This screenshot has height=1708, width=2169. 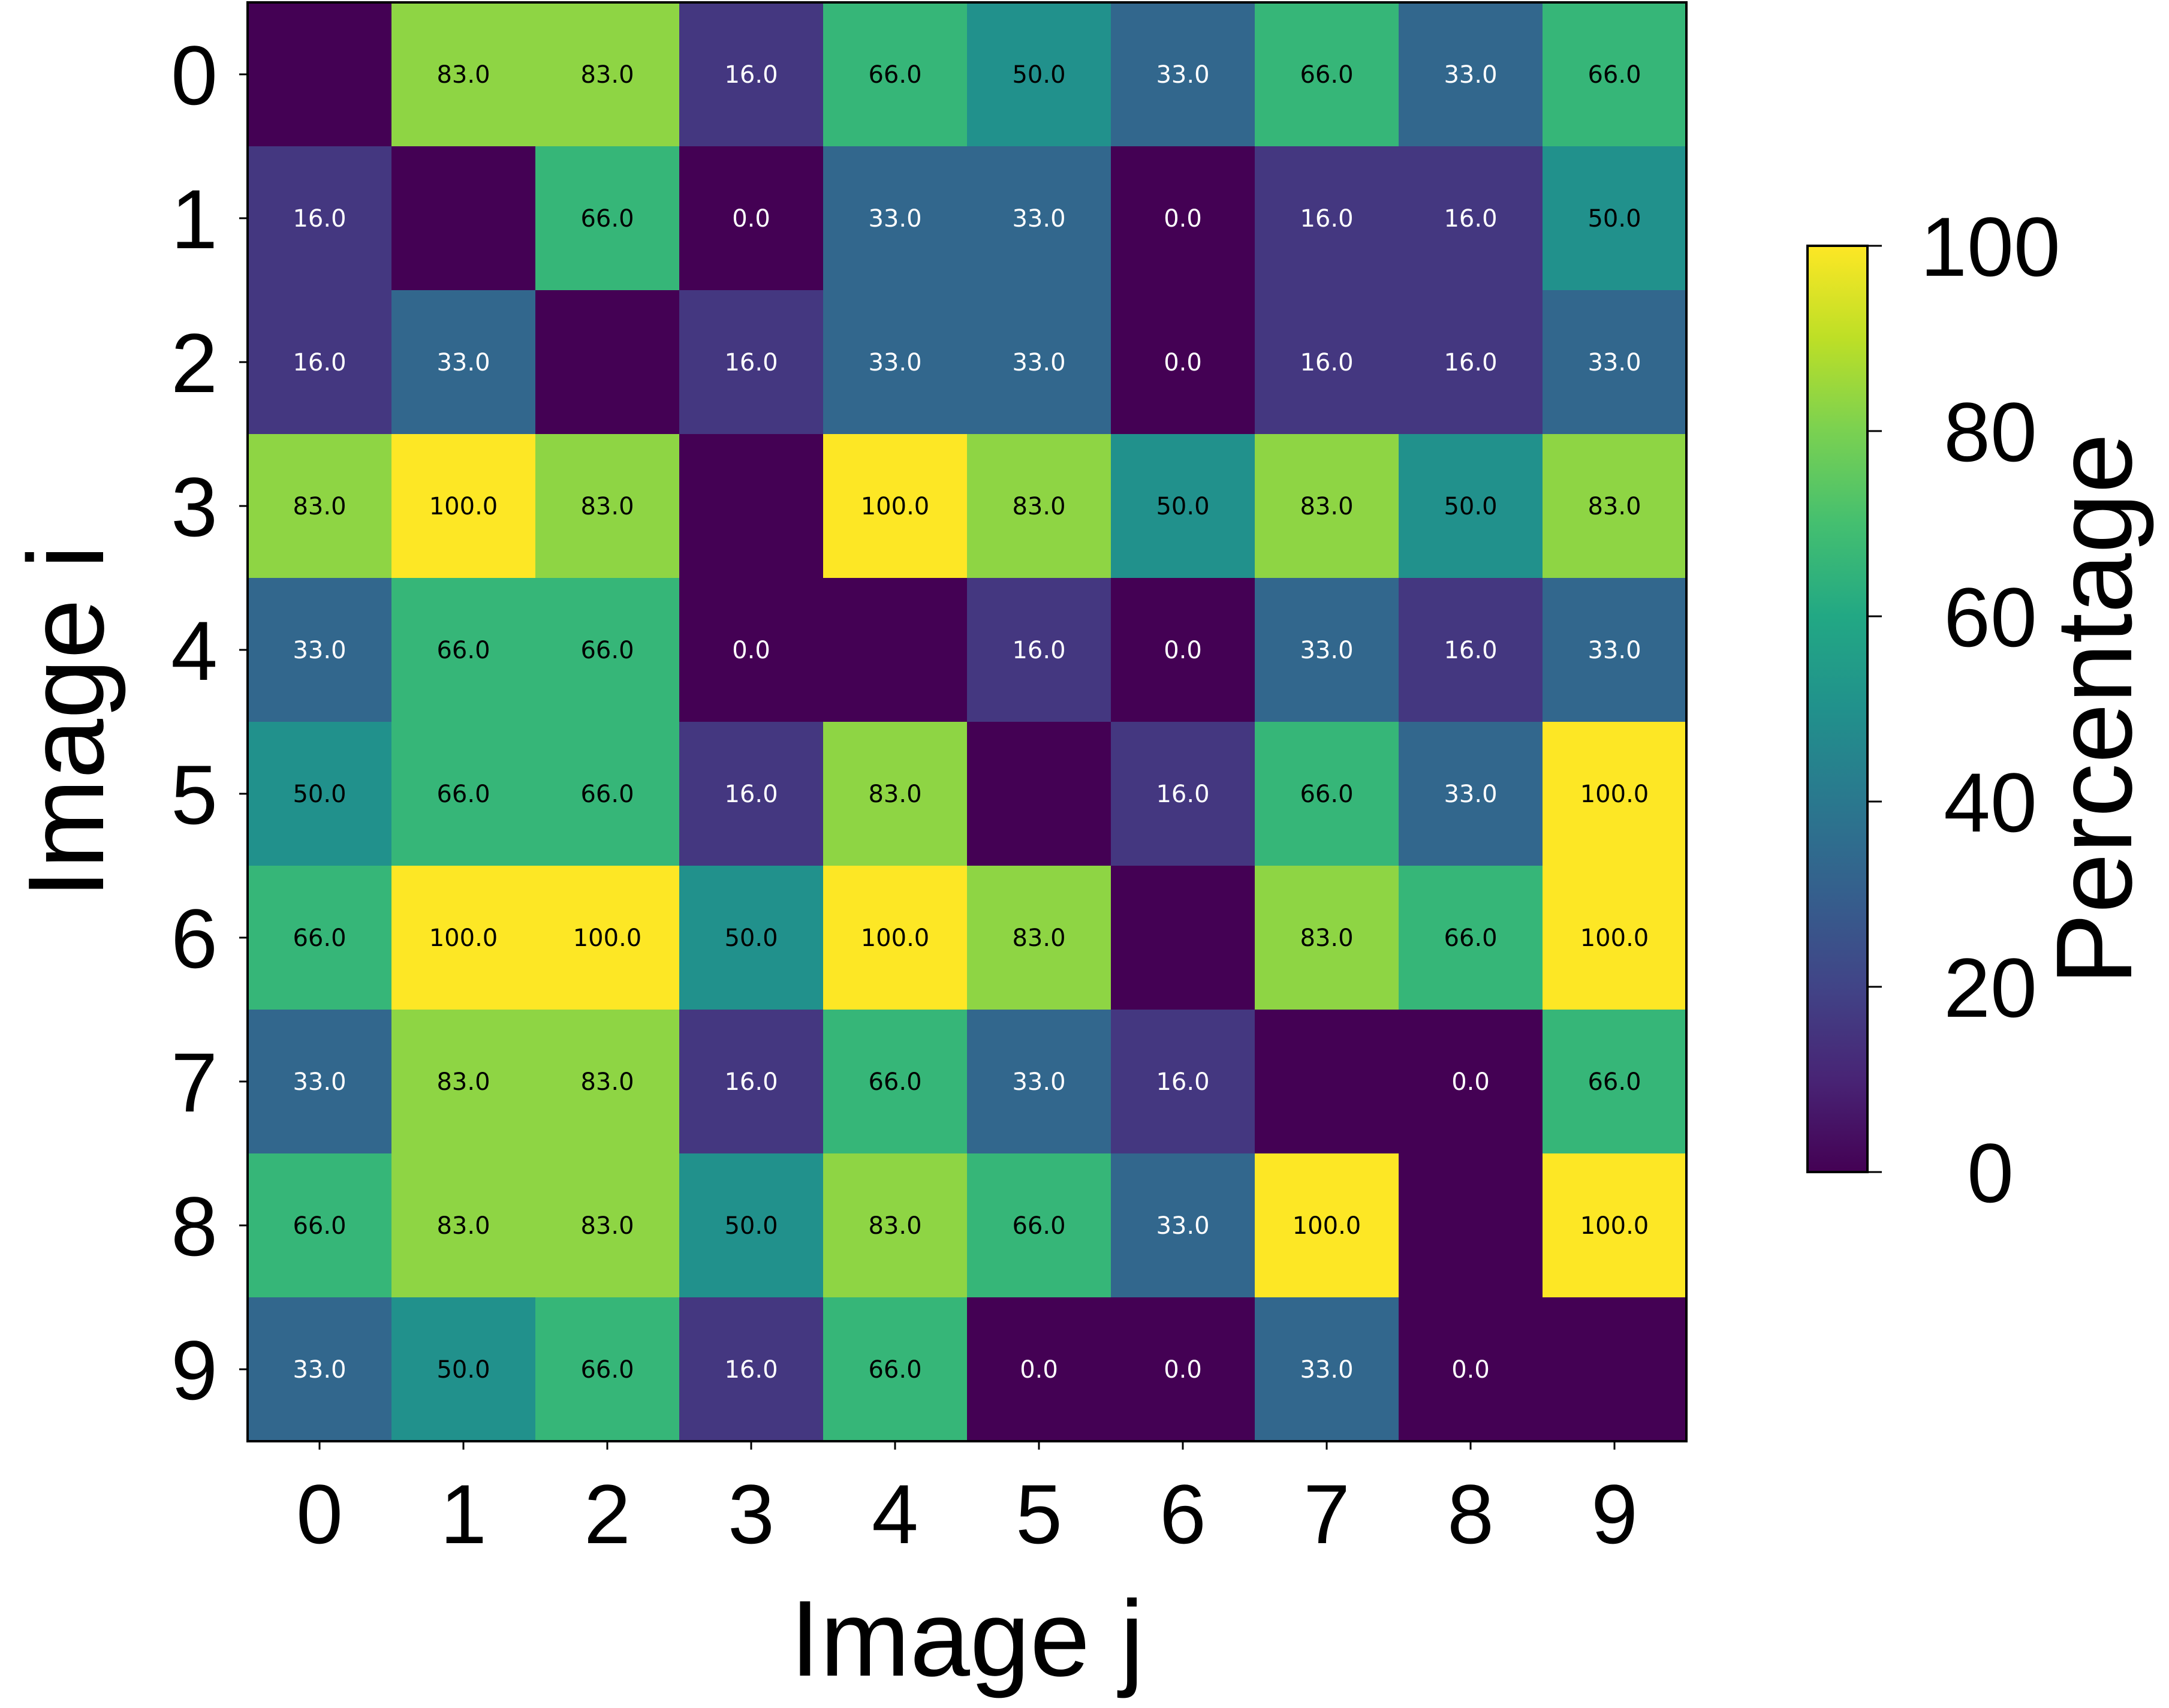 I want to click on y-tick-label: 2, so click(x=195, y=363).